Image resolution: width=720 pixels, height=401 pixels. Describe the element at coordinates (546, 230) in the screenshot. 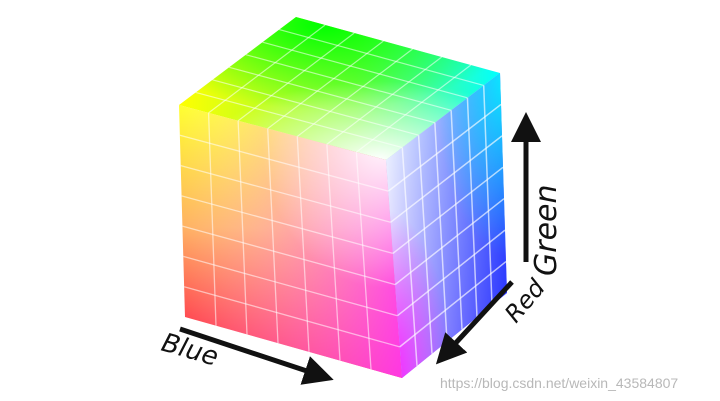

I see `green-axis-label: Green` at that location.